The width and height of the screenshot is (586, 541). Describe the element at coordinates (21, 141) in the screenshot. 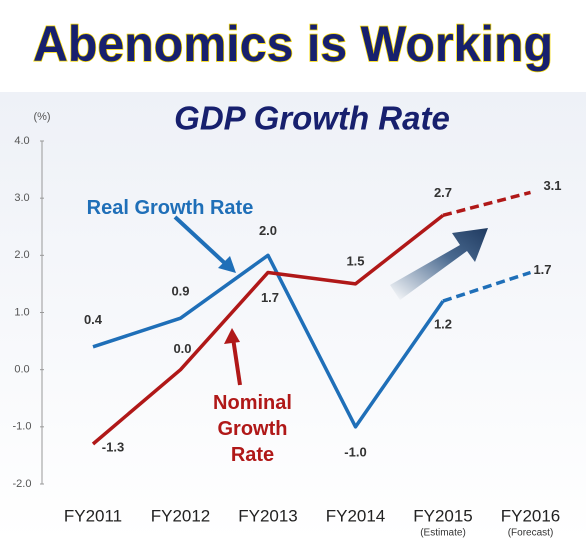

I see `y-tick-label: 4.0` at that location.